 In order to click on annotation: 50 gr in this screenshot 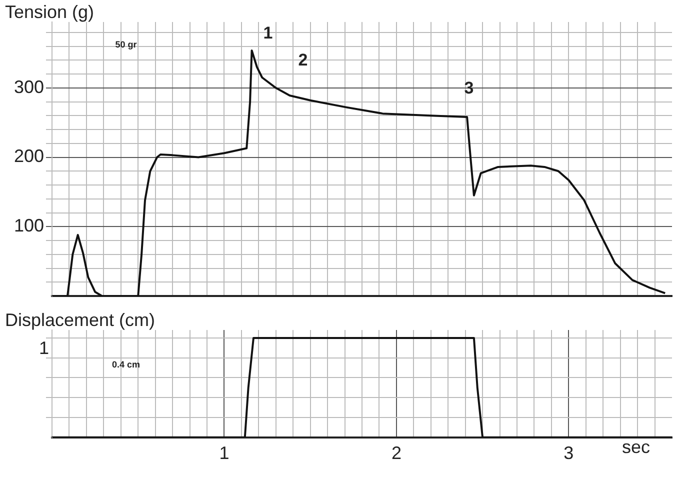, I will do `click(126, 45)`.